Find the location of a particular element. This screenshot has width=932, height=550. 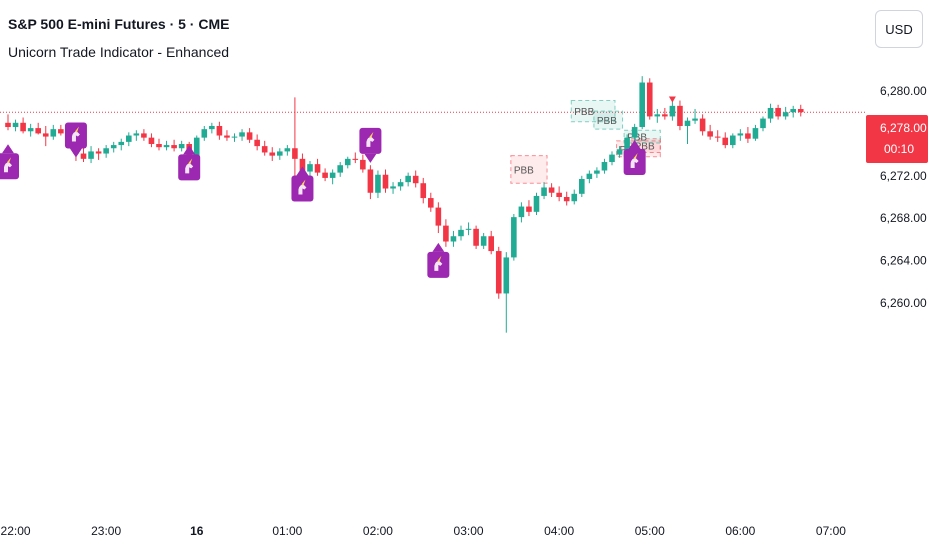

y-tick-label: 6,280.00 is located at coordinates (903, 91).